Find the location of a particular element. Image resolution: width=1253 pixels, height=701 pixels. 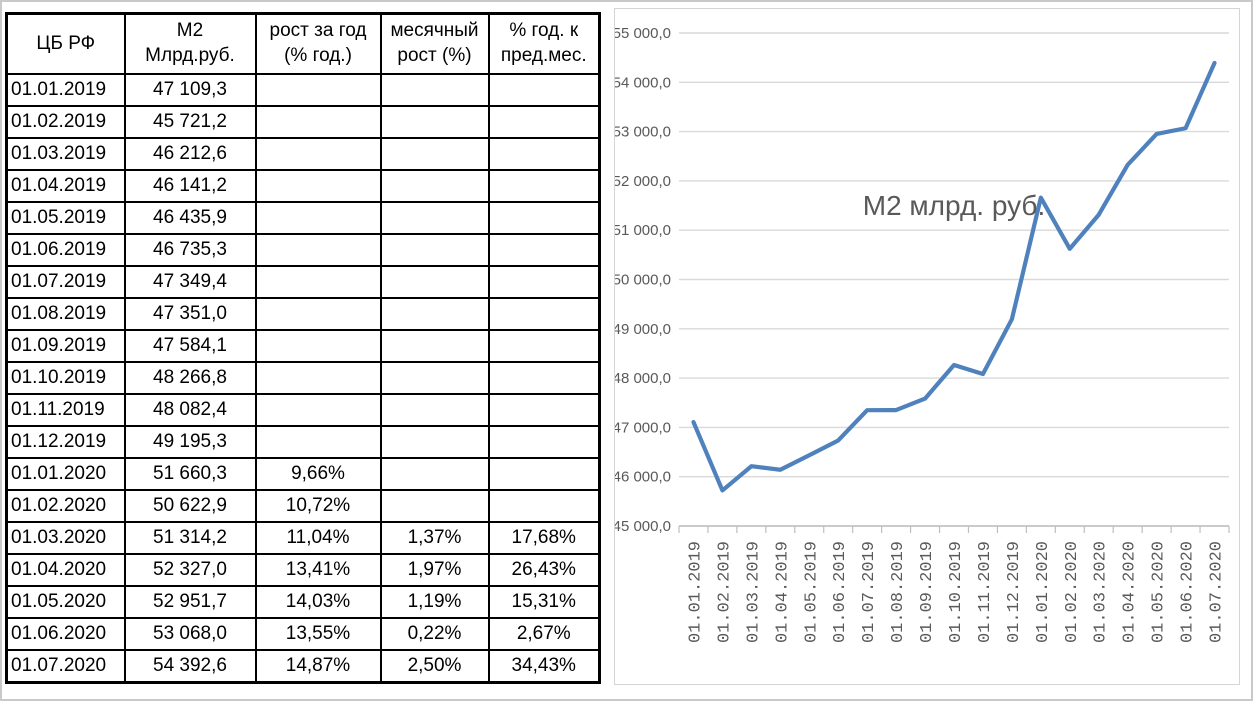

cell-m2: 54 392,6 is located at coordinates (190, 666).